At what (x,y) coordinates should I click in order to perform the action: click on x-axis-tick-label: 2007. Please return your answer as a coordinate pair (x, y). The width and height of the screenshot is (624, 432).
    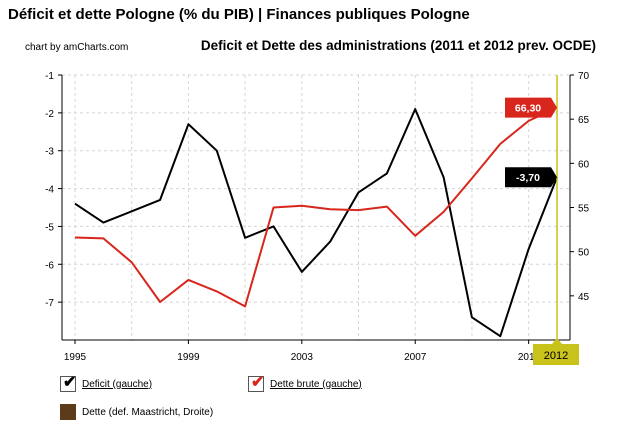
    Looking at the image, I should click on (415, 357).